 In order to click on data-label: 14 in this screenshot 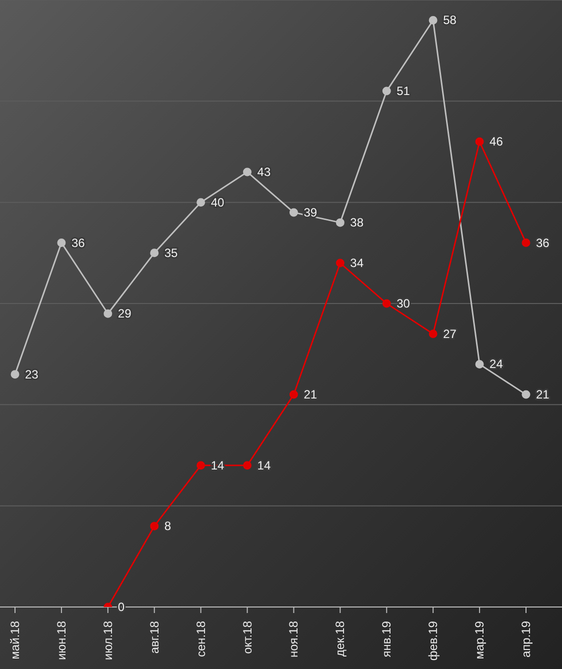, I will do `click(264, 465)`.